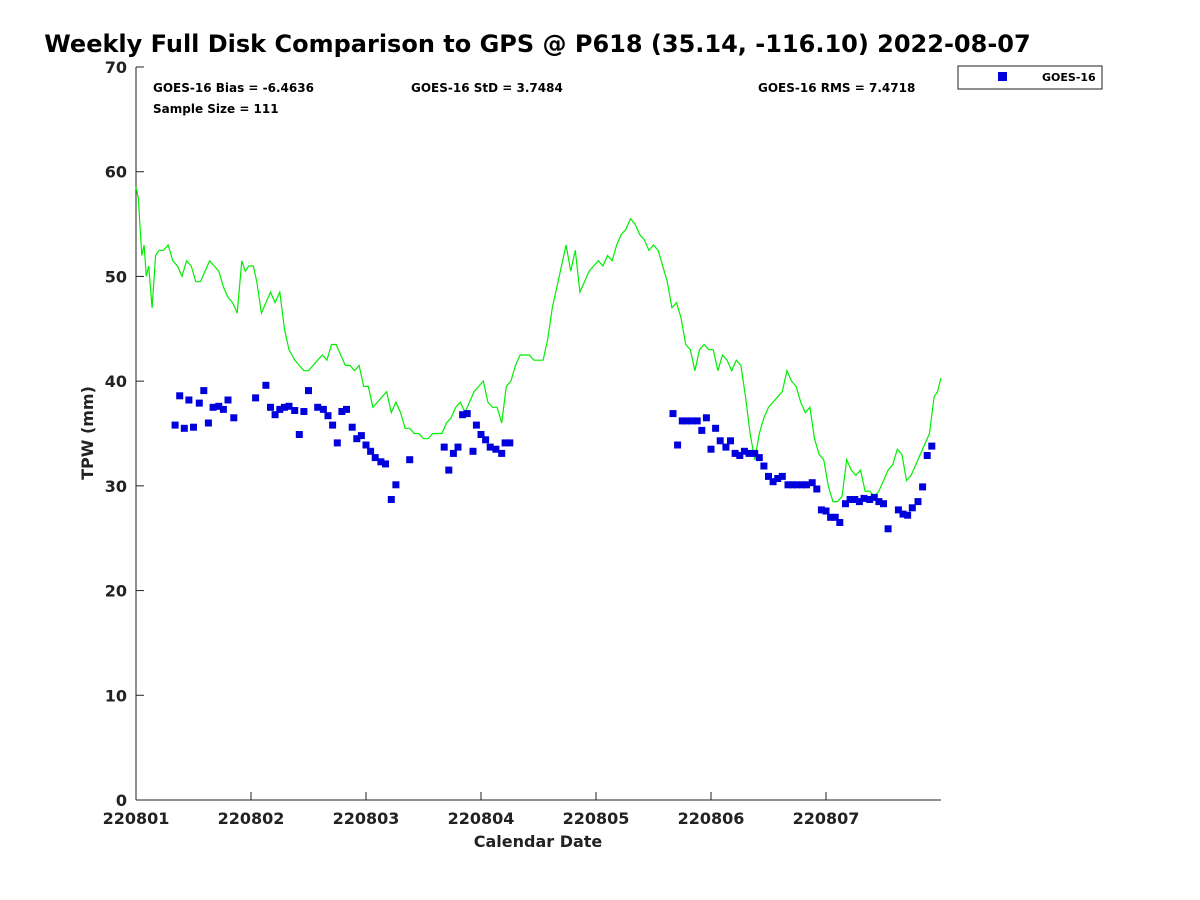  Describe the element at coordinates (481, 818) in the screenshot. I see `x-tick-label: 220804` at that location.